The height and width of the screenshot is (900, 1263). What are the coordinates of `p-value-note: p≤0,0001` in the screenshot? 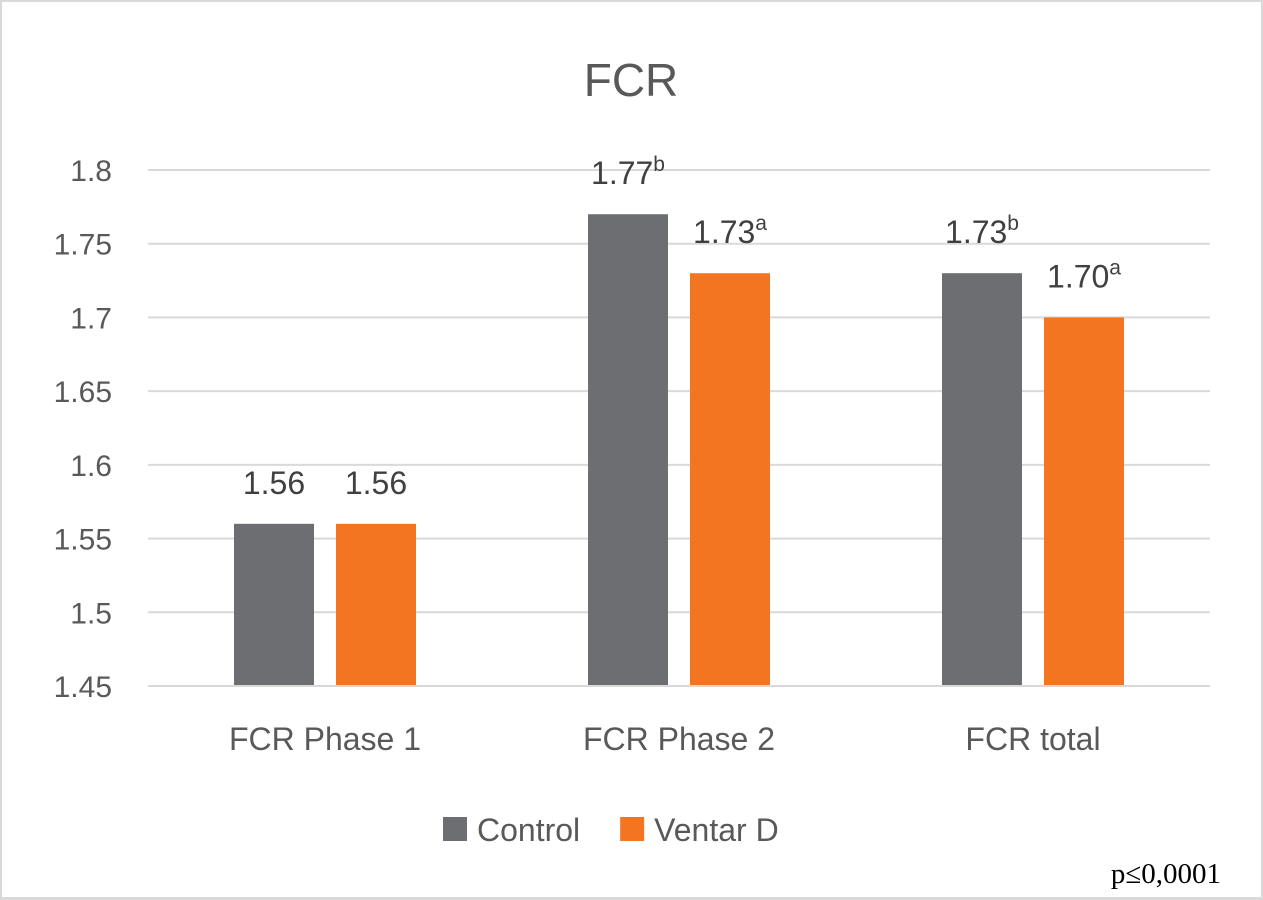 It's located at (1165, 874).